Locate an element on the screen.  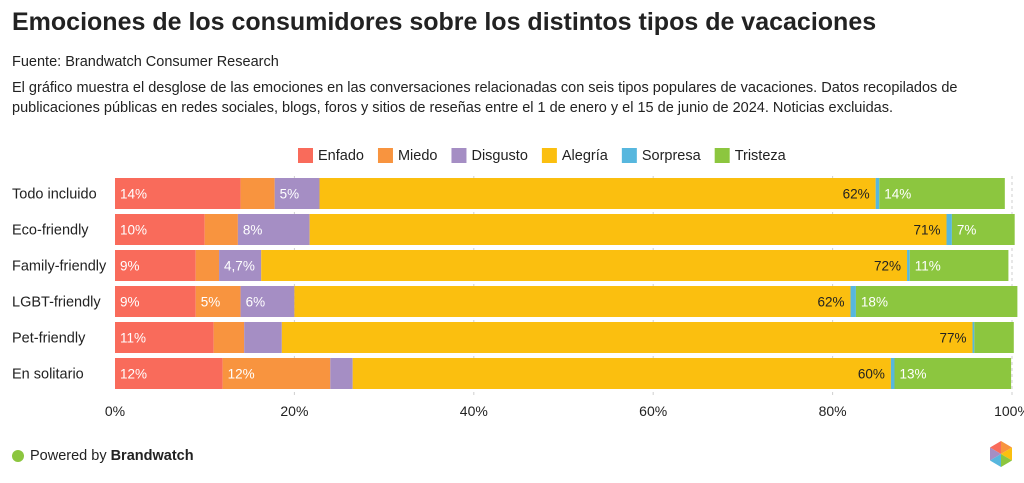
data-label: 8% is located at coordinates (253, 230).